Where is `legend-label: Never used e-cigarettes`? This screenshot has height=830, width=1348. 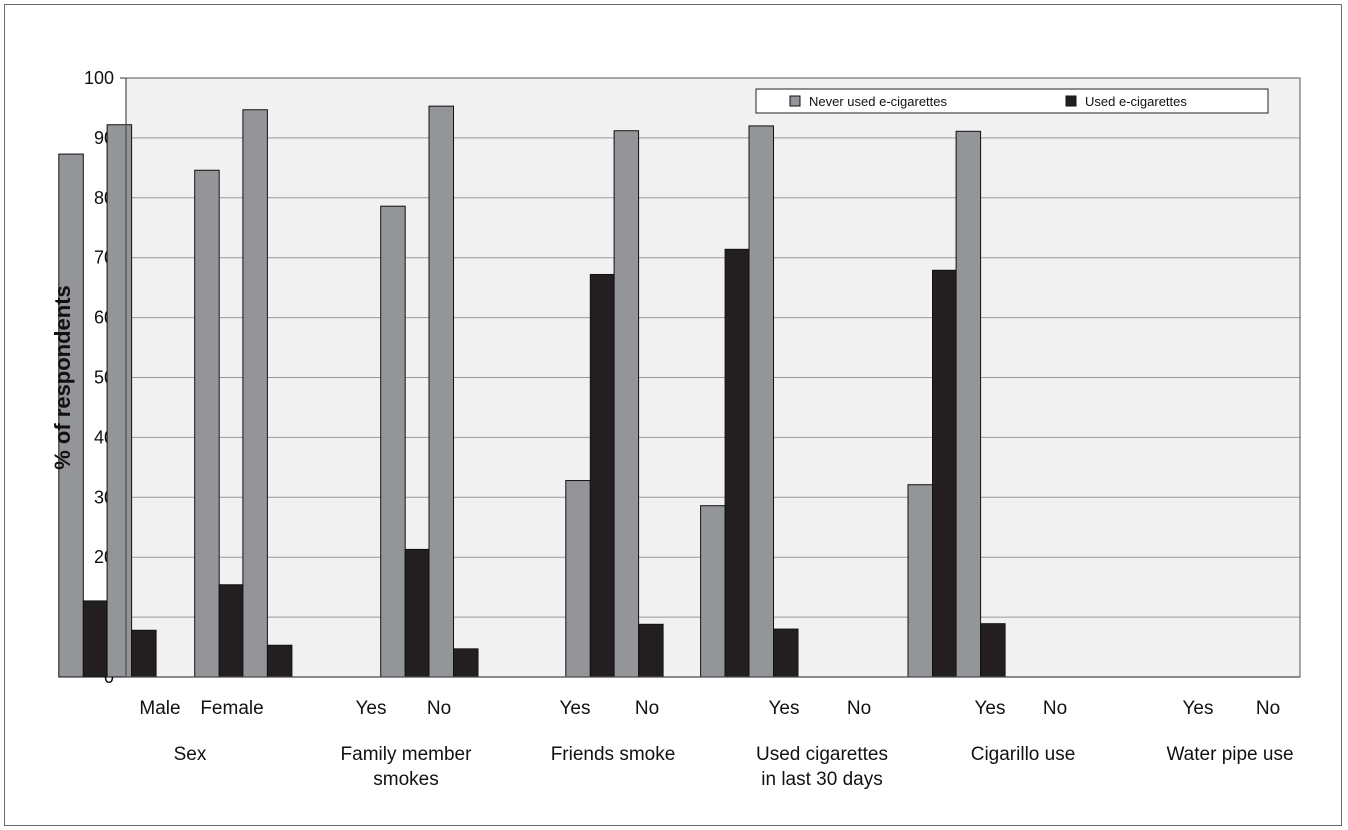 legend-label: Never used e-cigarettes is located at coordinates (878, 101).